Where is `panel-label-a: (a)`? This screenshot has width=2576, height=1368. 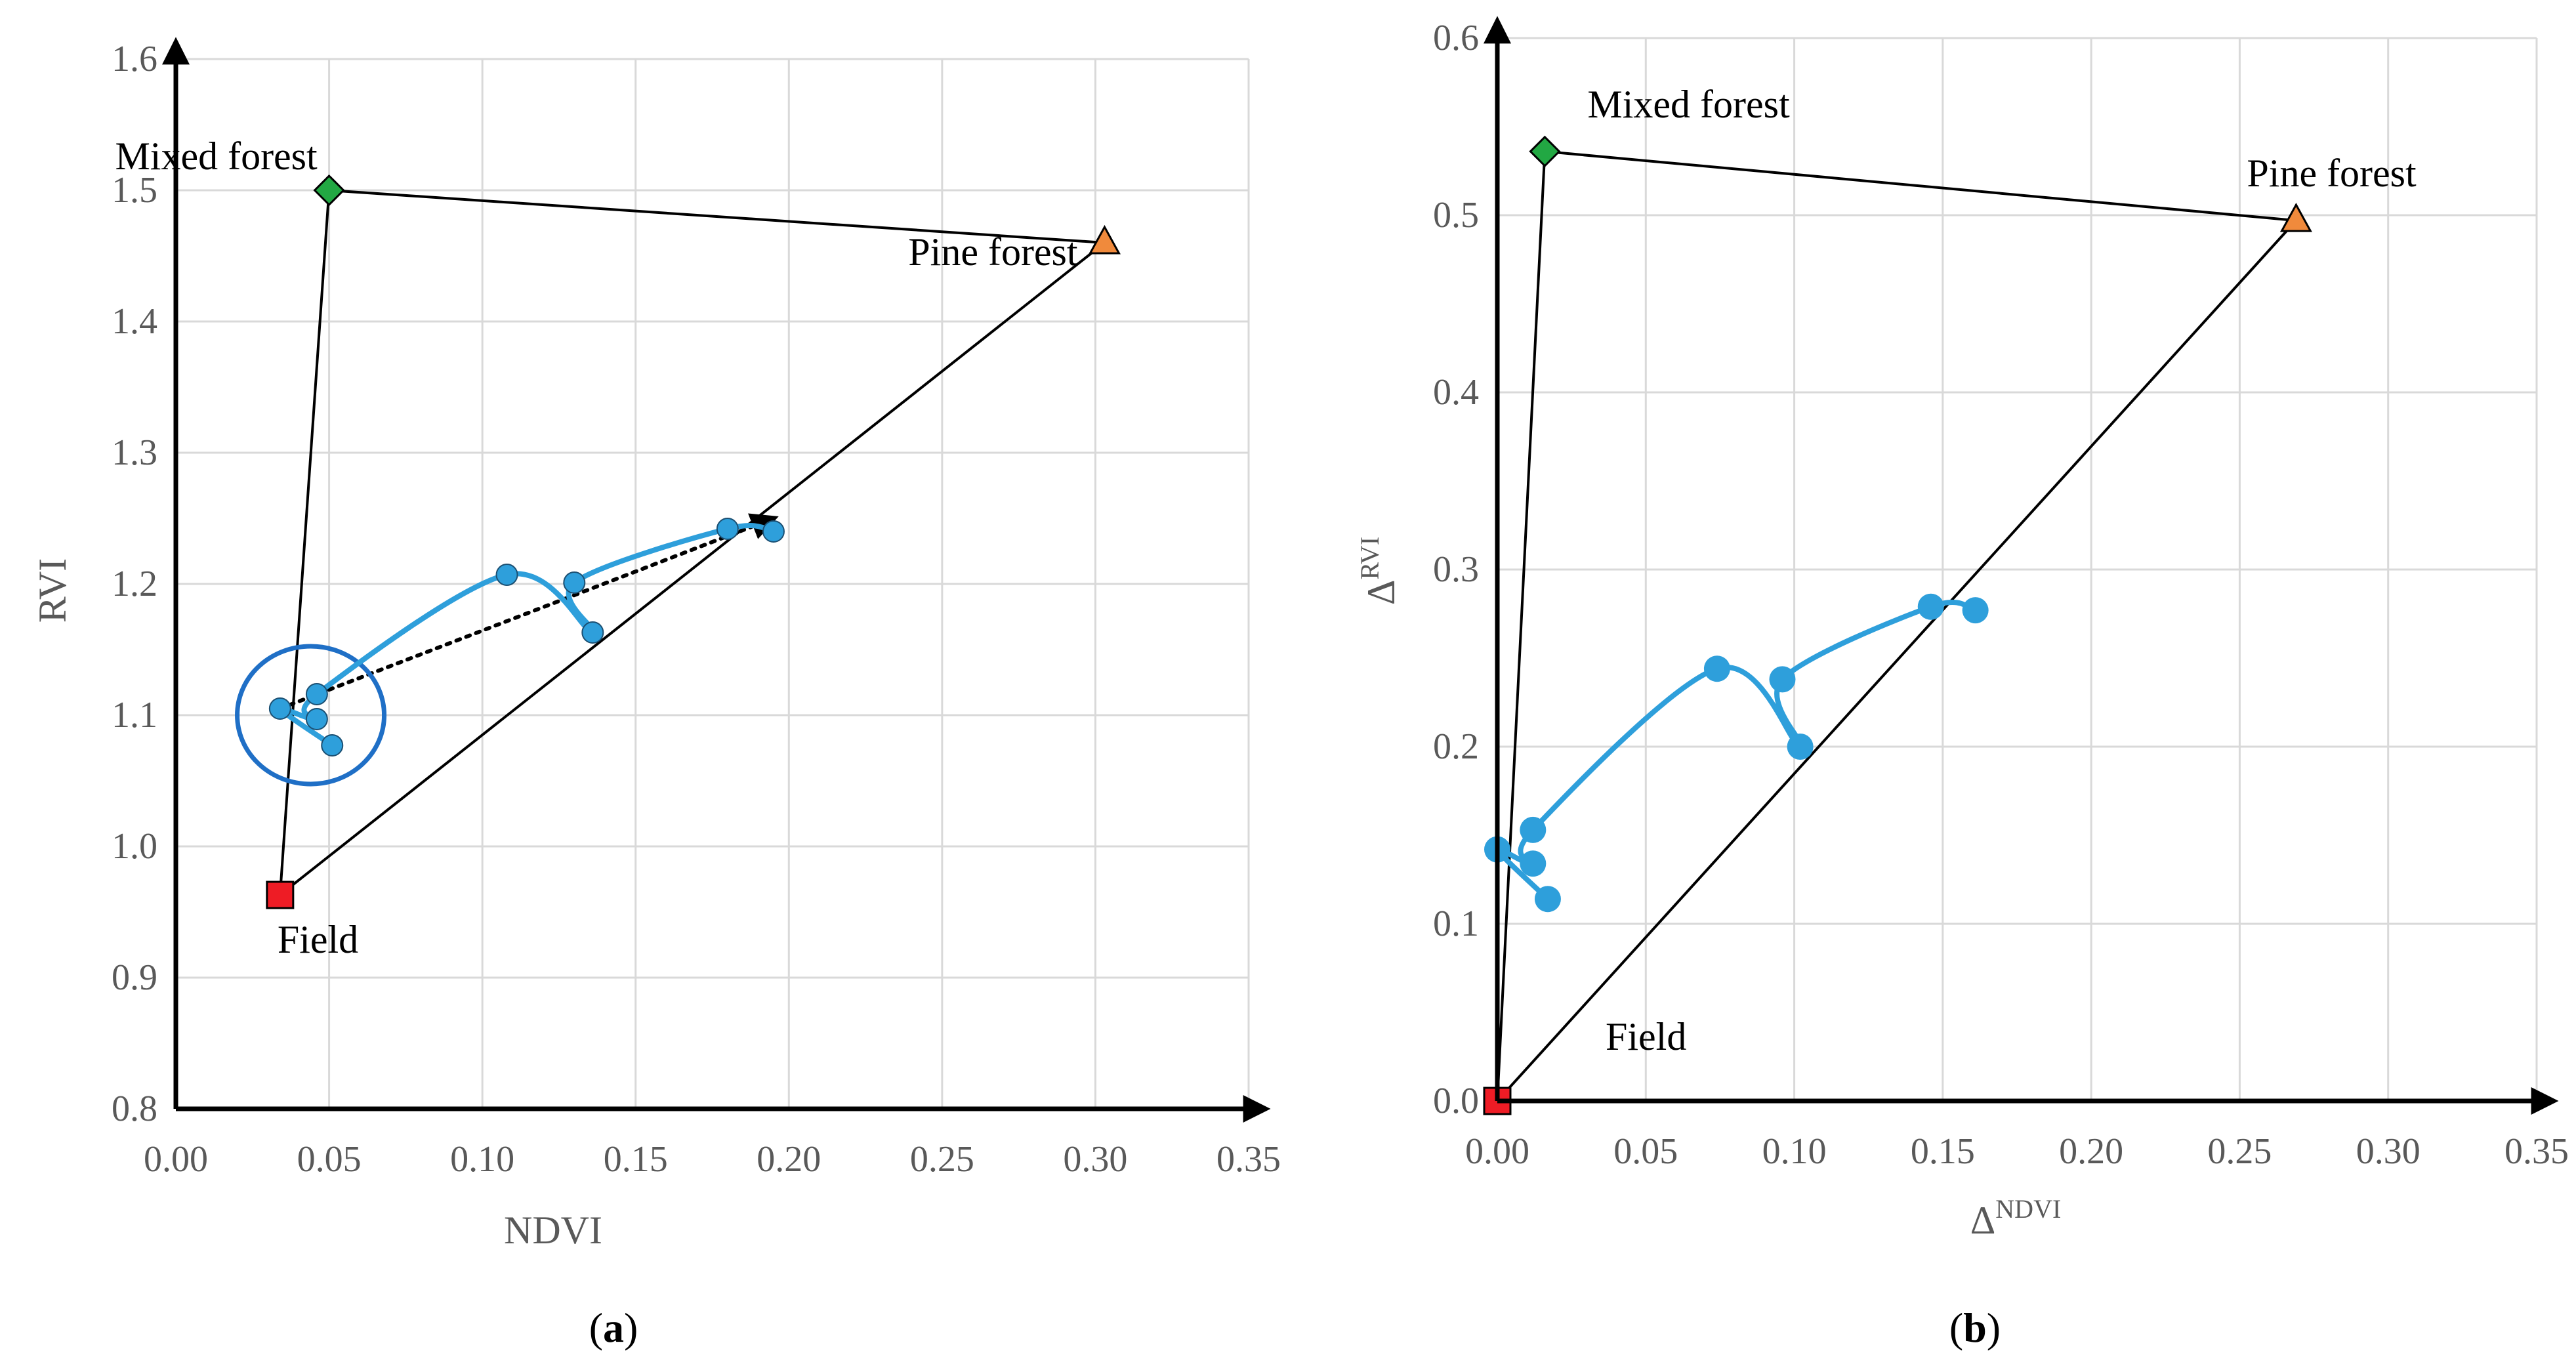 panel-label-a: (a) is located at coordinates (614, 1328).